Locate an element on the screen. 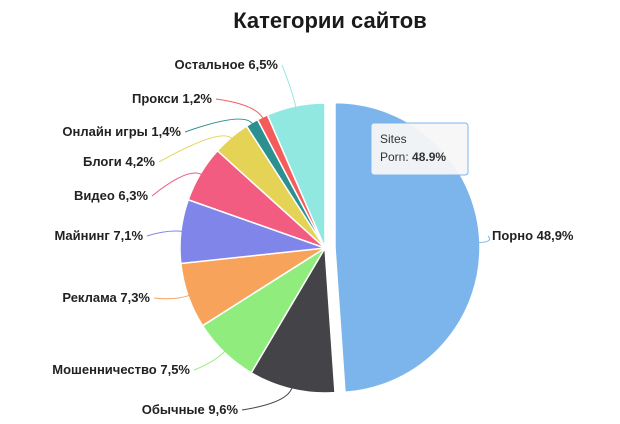  tooltip-value: 48.9% is located at coordinates (429, 157).